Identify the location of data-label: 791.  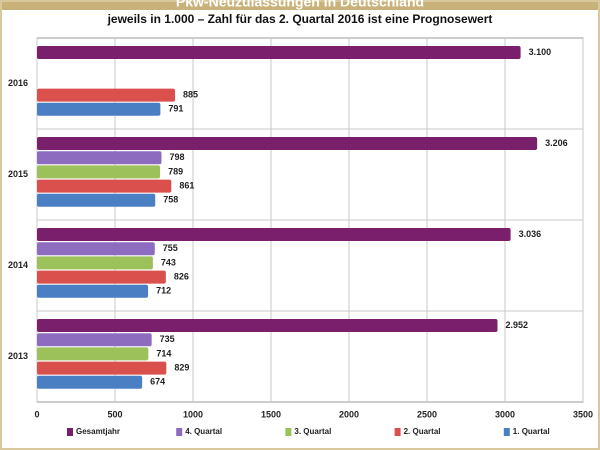
(175, 109).